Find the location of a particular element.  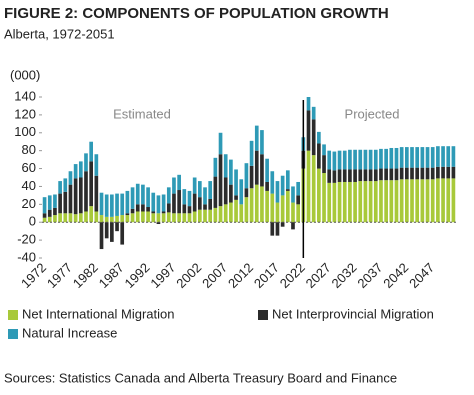

x-tick-label: 2032 is located at coordinates (344, 275).